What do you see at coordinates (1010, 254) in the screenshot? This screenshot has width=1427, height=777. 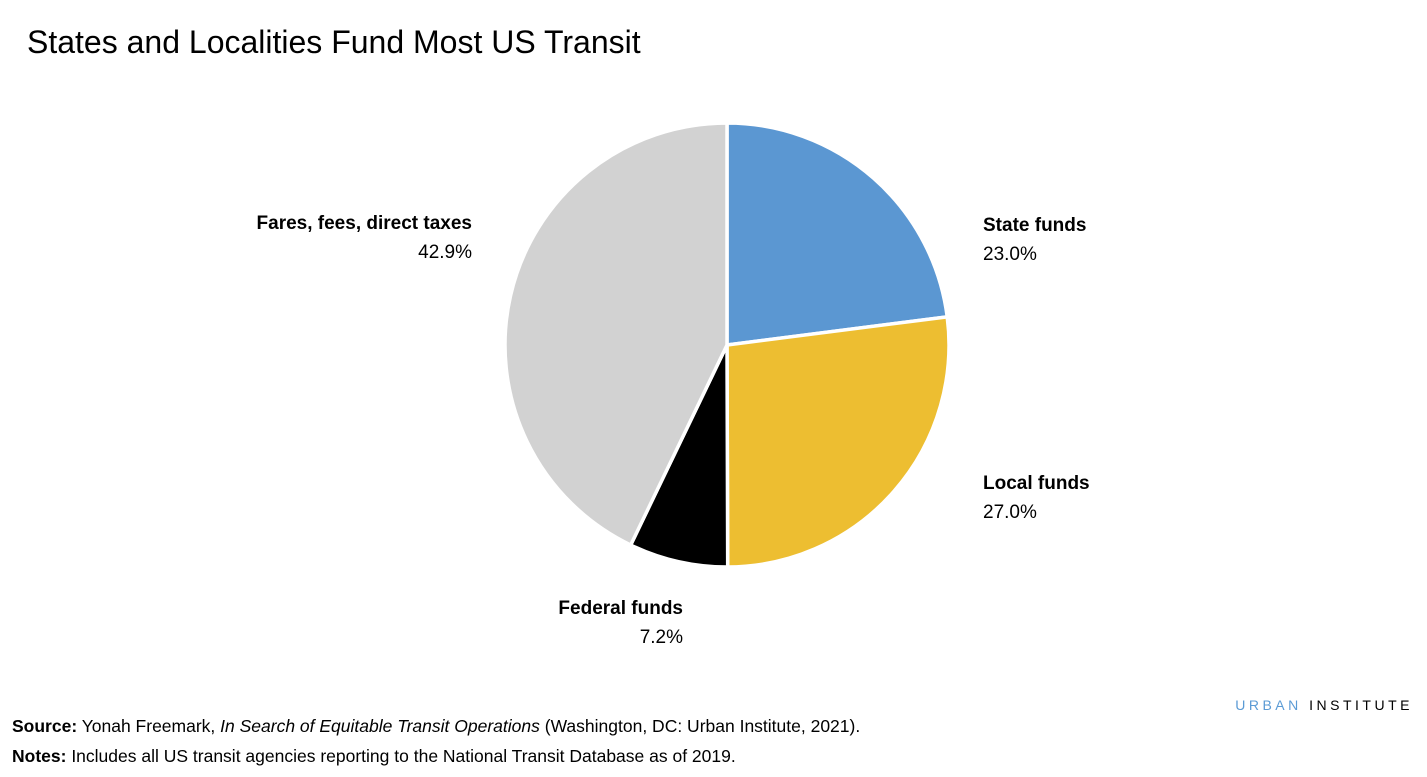 I see `slice-value: 23.0%` at bounding box center [1010, 254].